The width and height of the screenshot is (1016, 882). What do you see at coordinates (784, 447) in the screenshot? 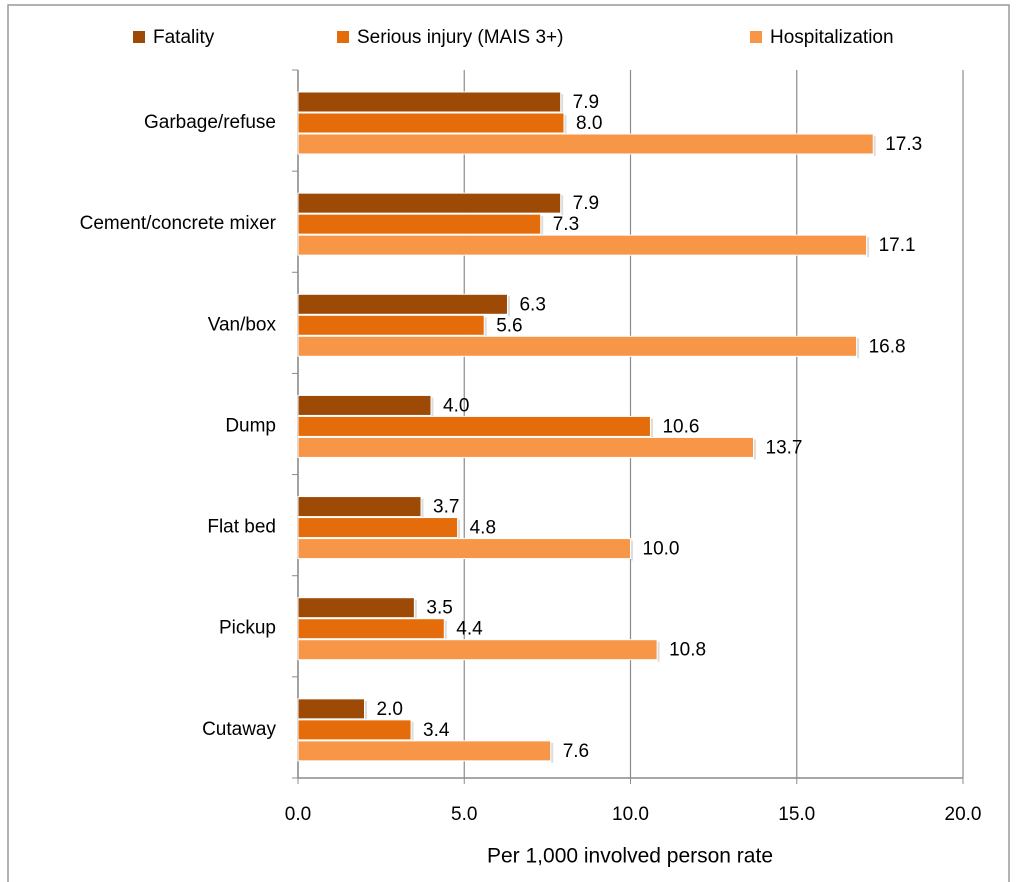
I see `value-label: 13.7` at bounding box center [784, 447].